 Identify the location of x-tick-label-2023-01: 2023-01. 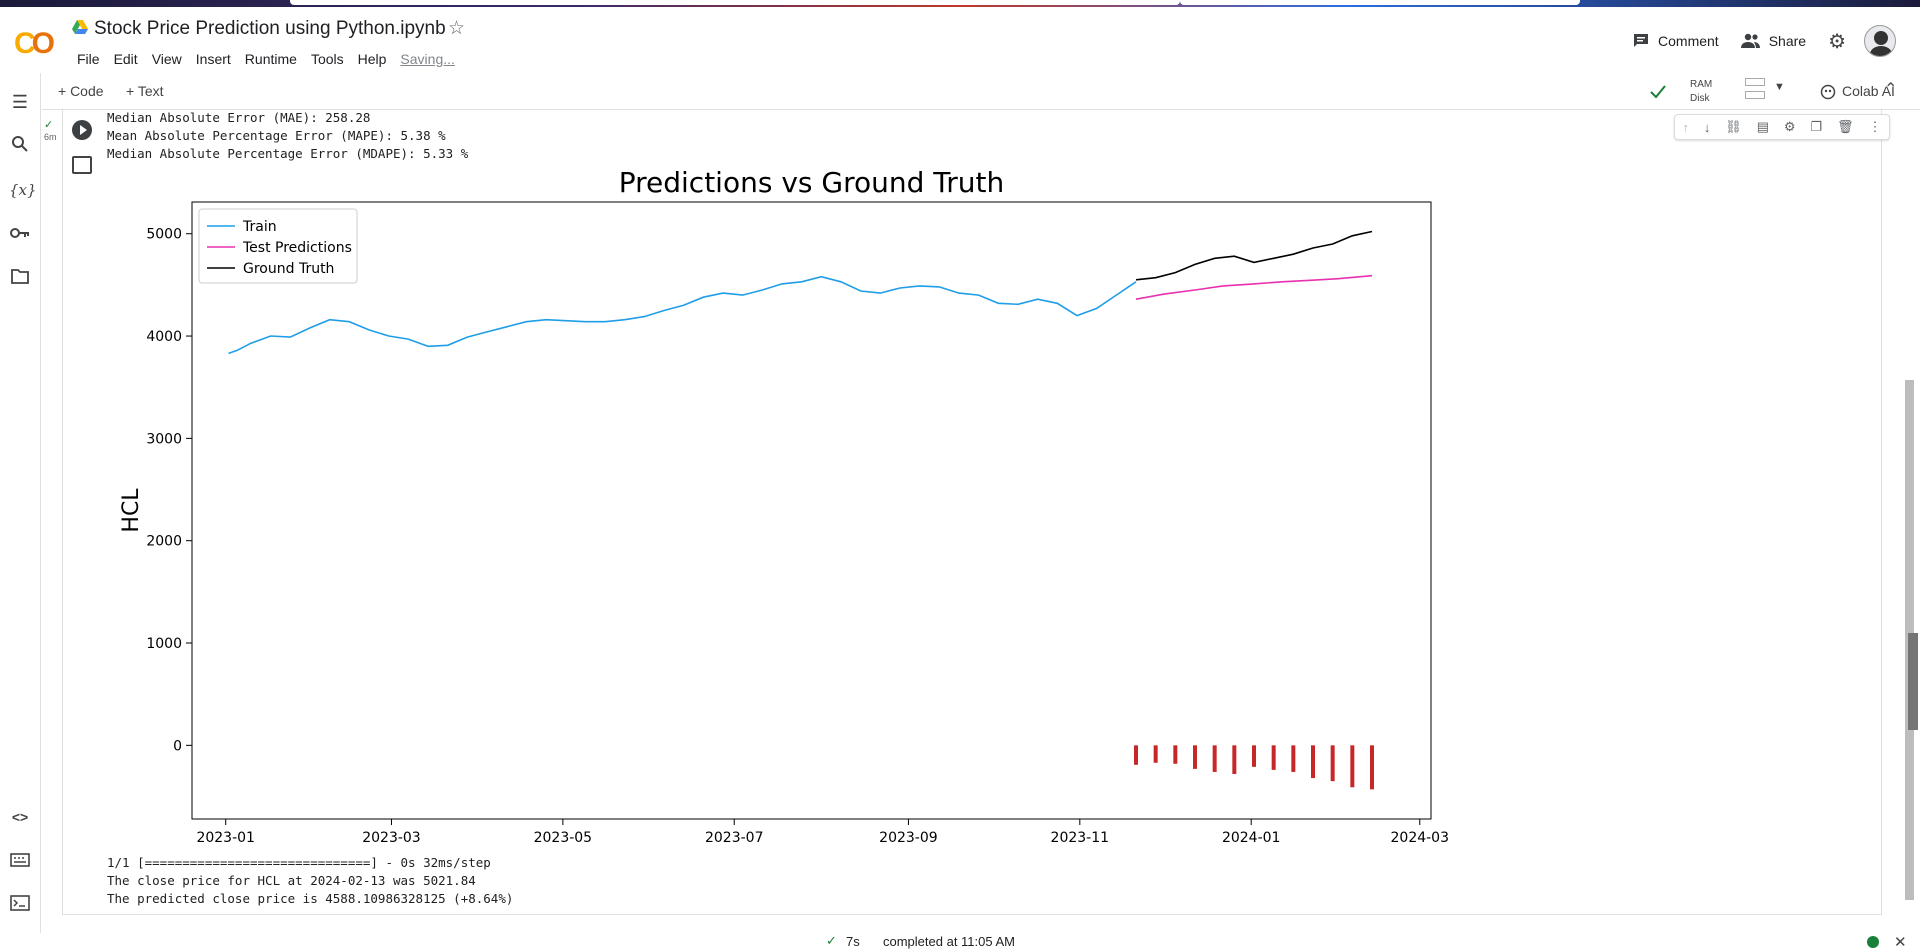
(225, 838).